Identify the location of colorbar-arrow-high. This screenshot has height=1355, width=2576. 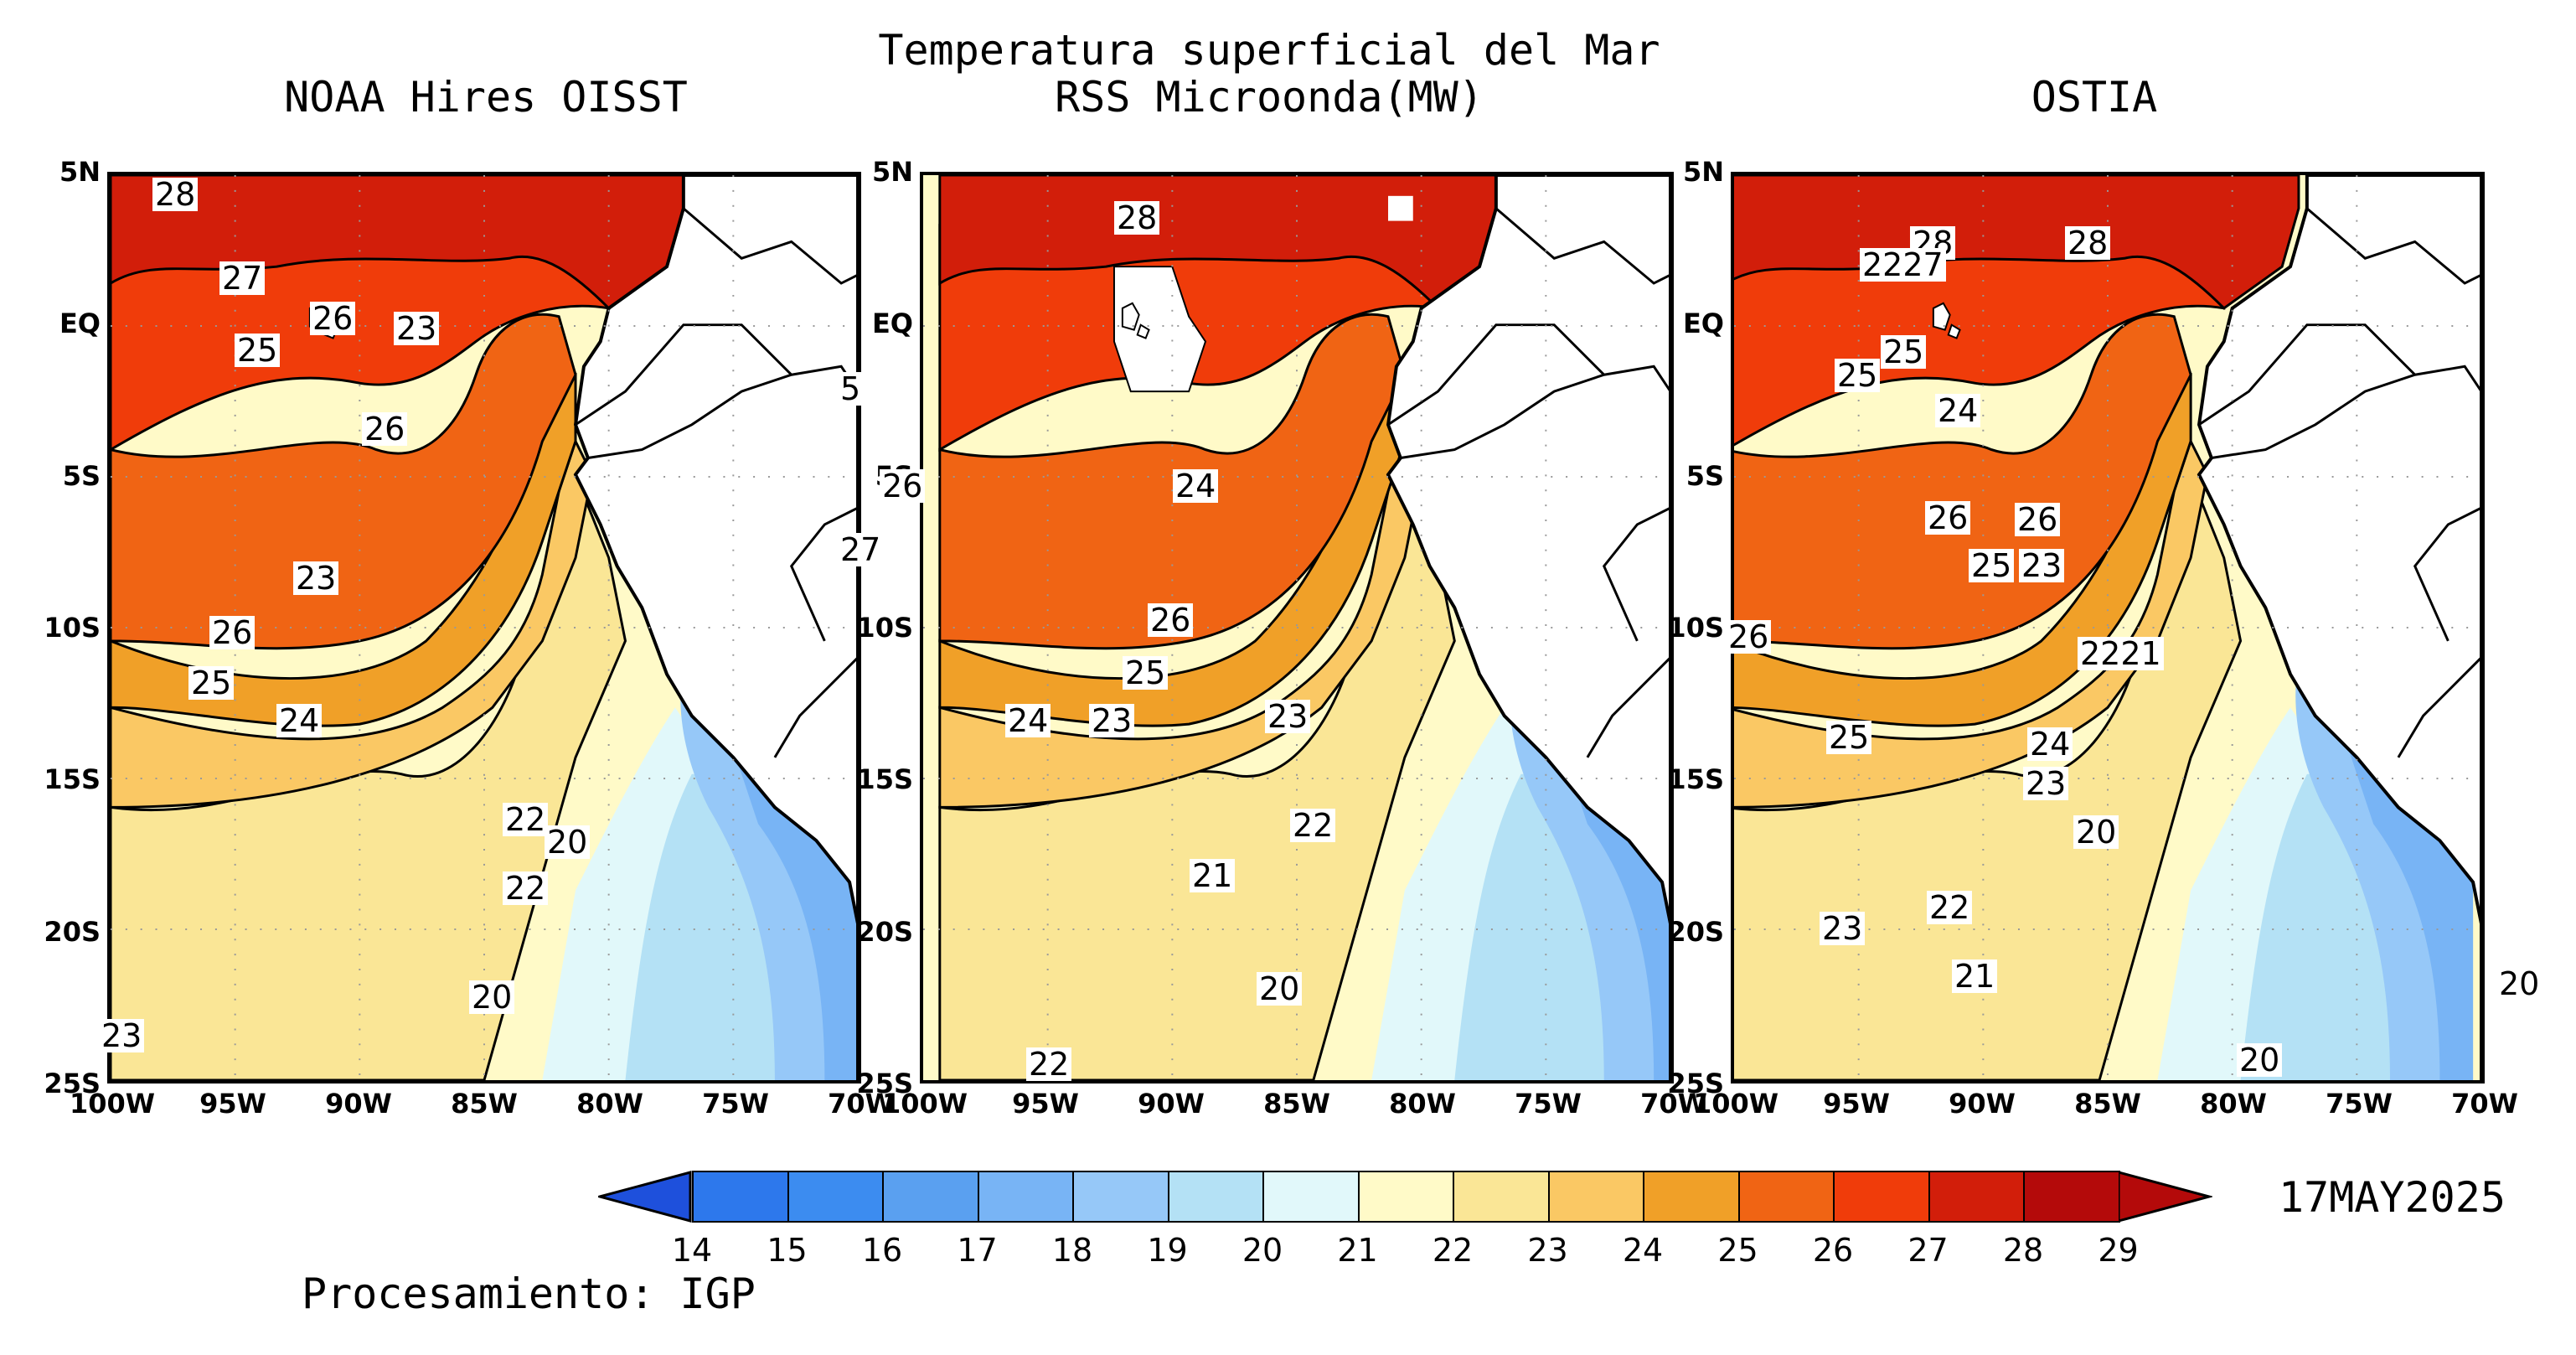
(2165, 1197).